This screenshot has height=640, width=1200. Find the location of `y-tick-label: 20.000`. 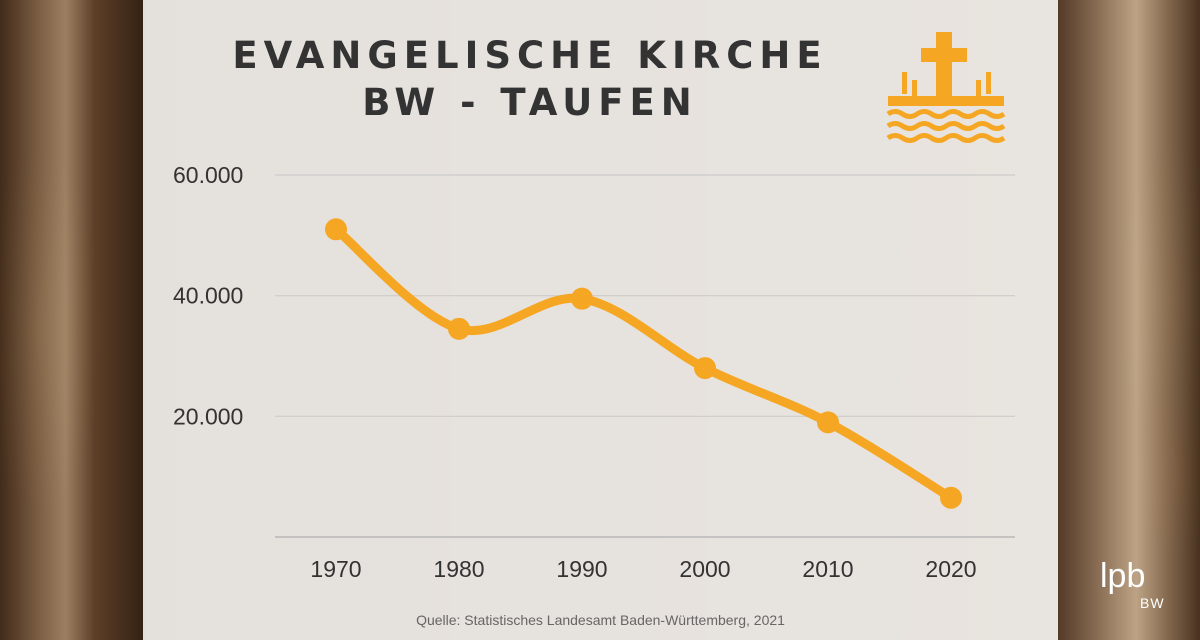

y-tick-label: 20.000 is located at coordinates (208, 416).